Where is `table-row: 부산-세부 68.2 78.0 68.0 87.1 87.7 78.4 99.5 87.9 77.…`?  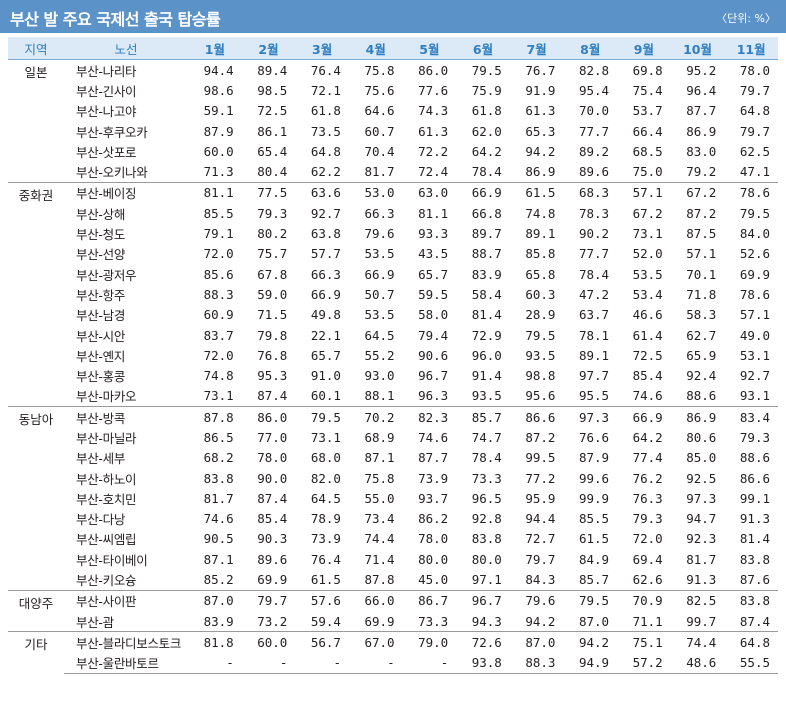 table-row: 부산-세부 68.2 78.0 68.0 87.1 87.7 78.4 99.5 87.9 77.… is located at coordinates (393, 458).